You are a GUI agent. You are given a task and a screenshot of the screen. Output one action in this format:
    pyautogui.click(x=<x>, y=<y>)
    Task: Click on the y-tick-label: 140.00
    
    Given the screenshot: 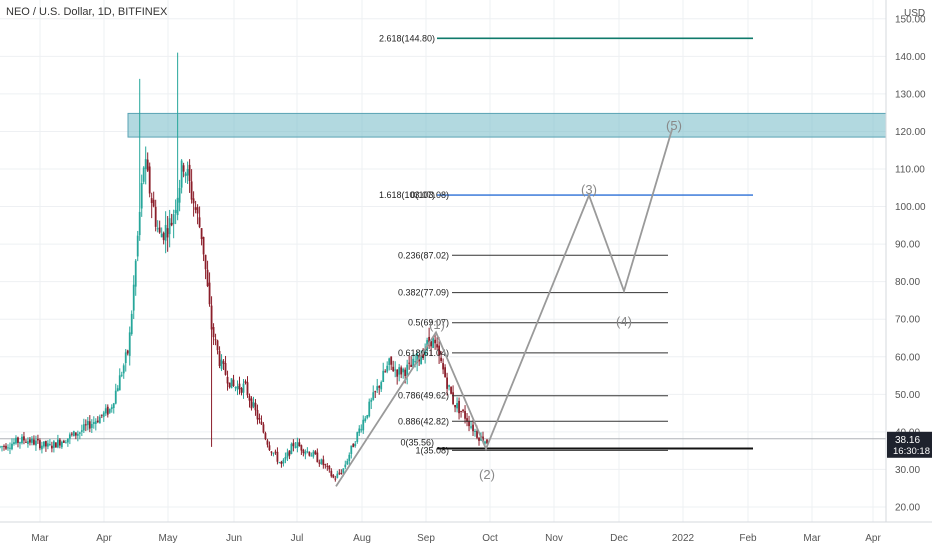 What is the action you would take?
    pyautogui.click(x=910, y=57)
    